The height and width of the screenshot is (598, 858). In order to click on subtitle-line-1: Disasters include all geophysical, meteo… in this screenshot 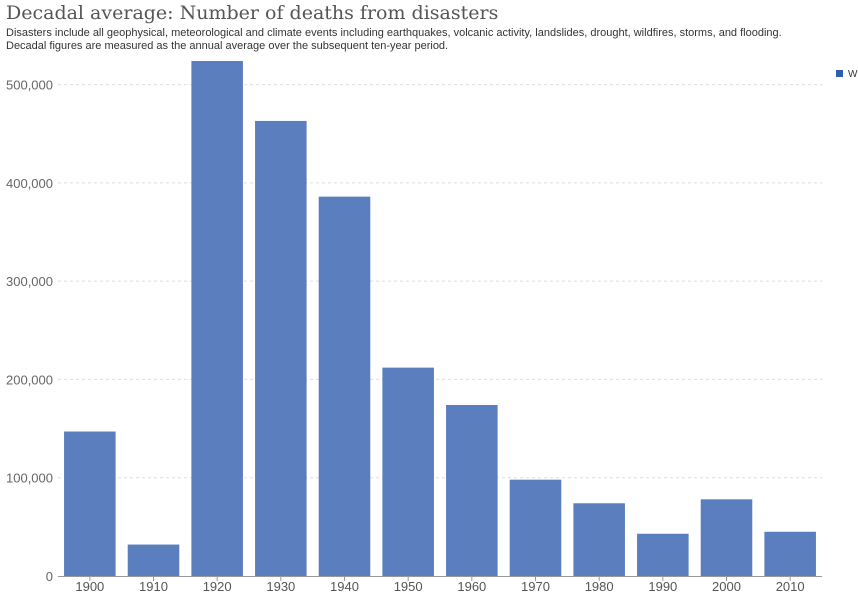, I will do `click(394, 33)`.